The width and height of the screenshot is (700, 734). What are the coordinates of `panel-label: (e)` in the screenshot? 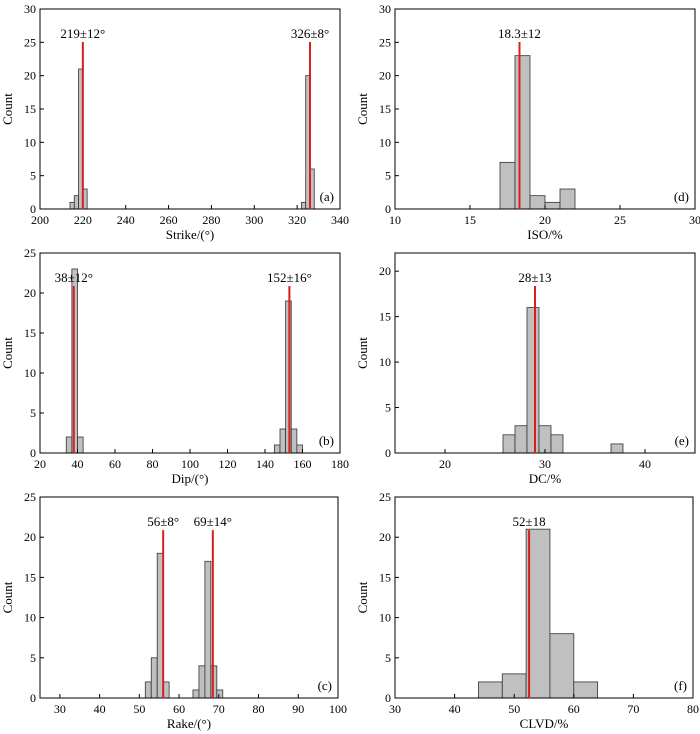 It's located at (682, 440).